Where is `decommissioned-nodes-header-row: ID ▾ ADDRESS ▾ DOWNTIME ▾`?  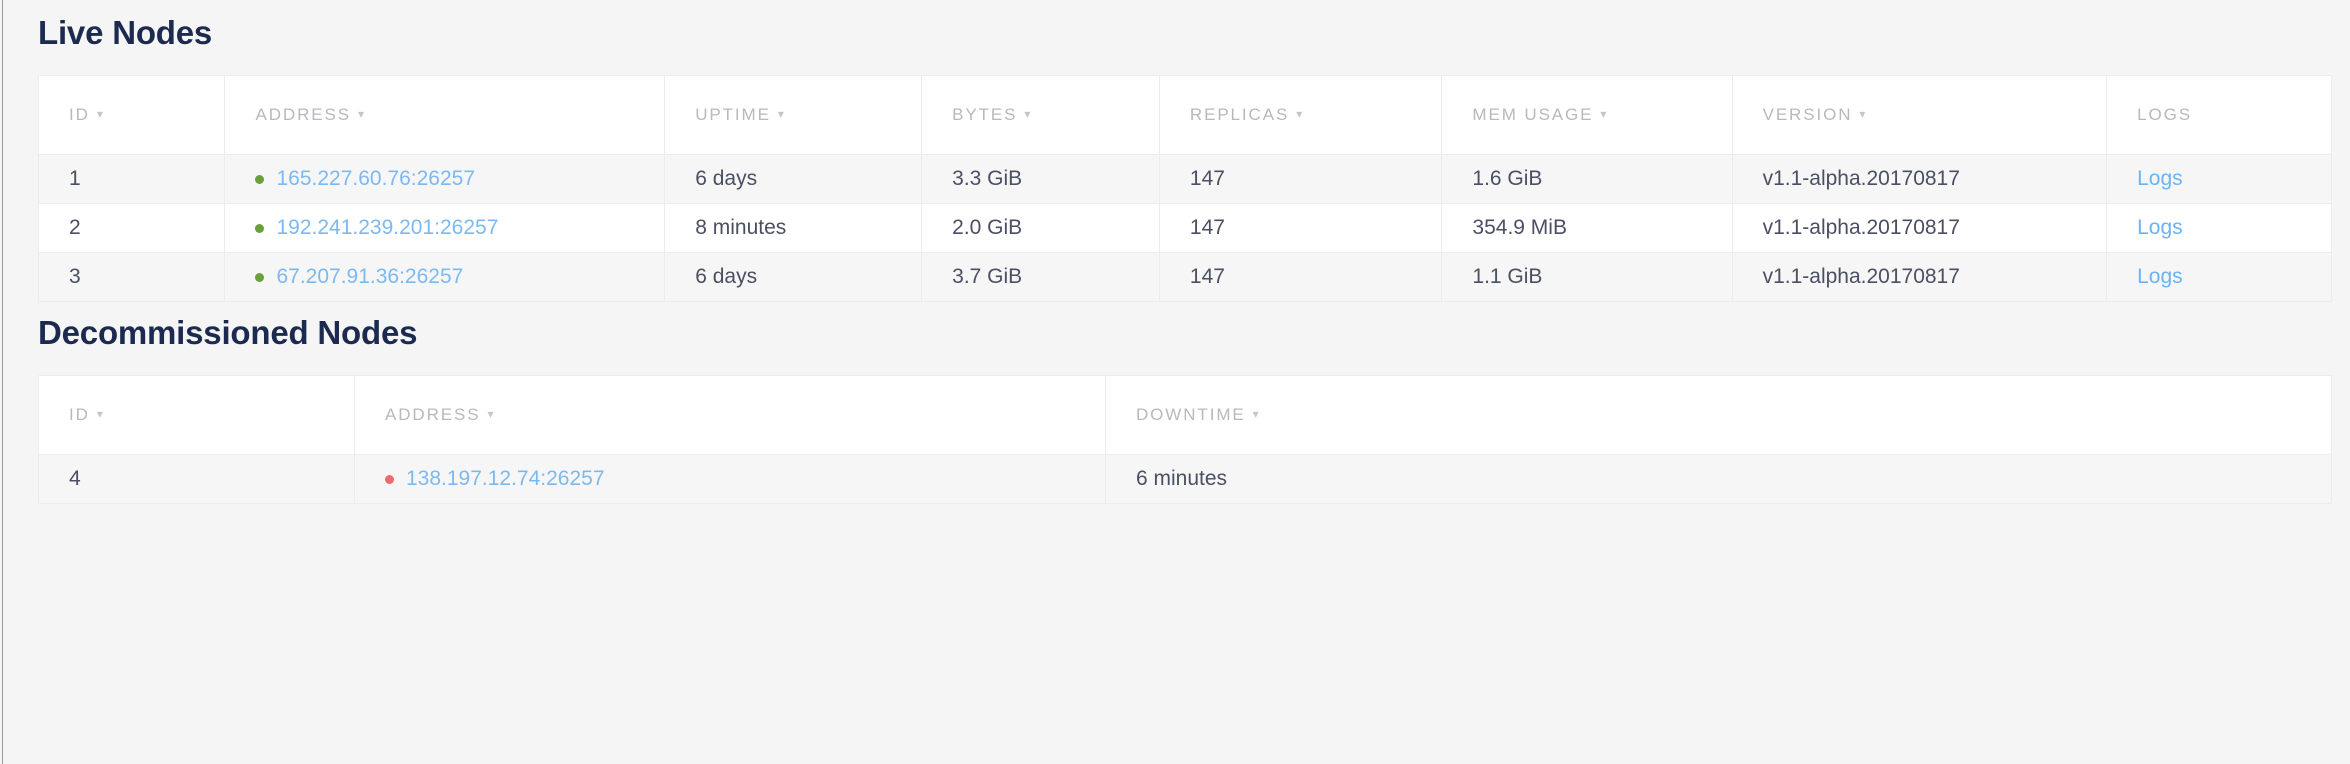
decommissioned-nodes-header-row: ID ▾ ADDRESS ▾ DOWNTIME ▾ is located at coordinates (1185, 415).